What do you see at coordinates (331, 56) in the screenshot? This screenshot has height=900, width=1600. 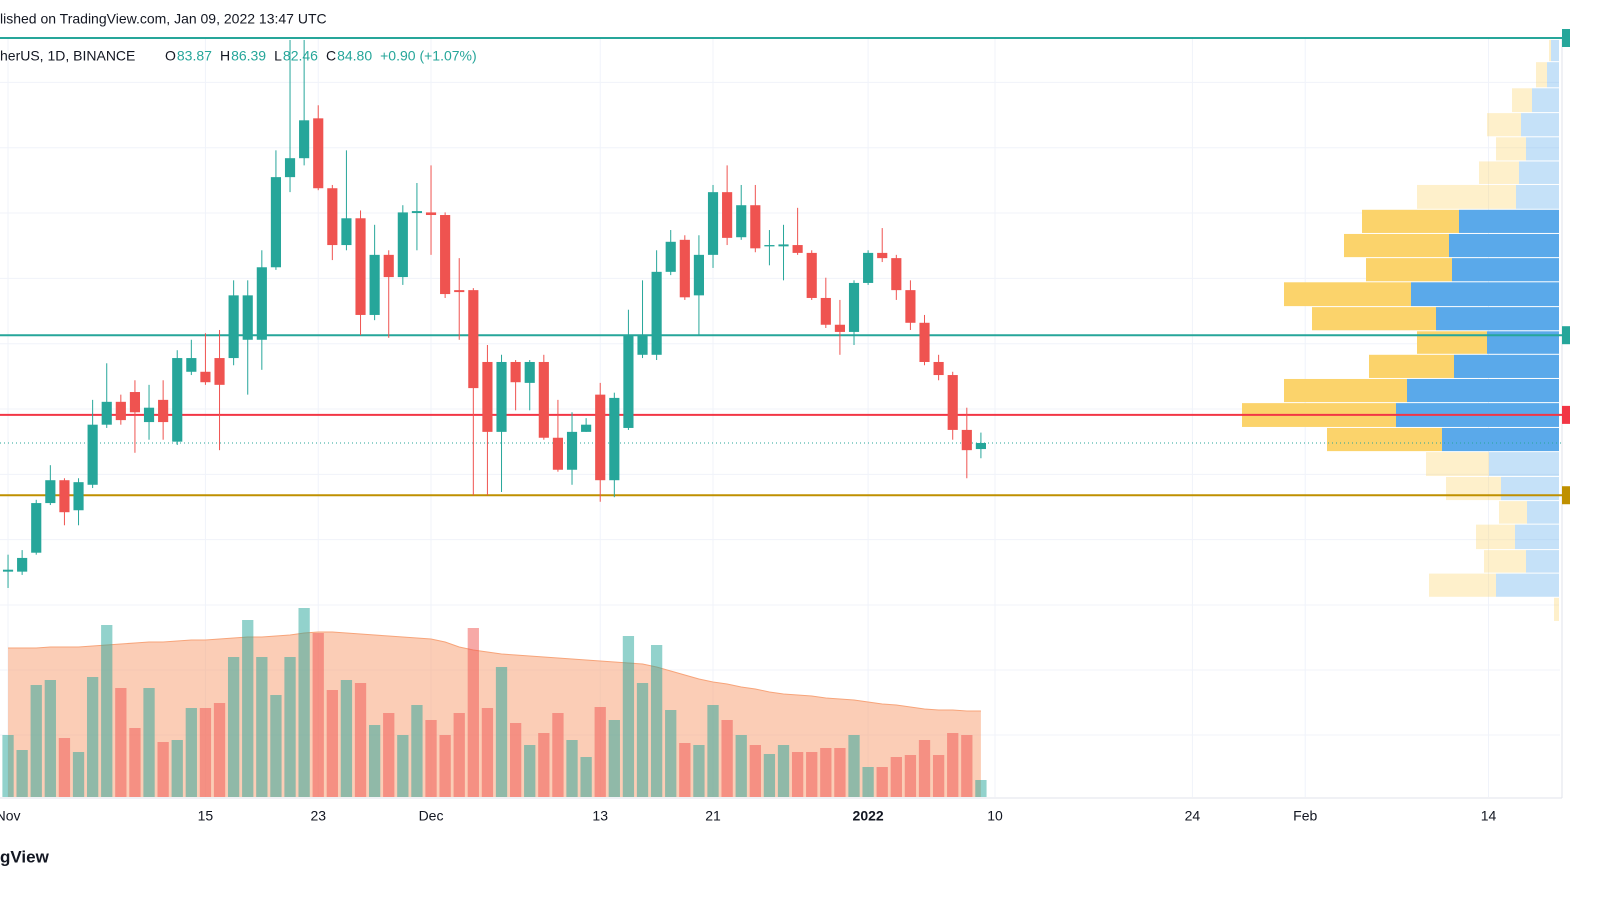 I see `legend-label: C` at bounding box center [331, 56].